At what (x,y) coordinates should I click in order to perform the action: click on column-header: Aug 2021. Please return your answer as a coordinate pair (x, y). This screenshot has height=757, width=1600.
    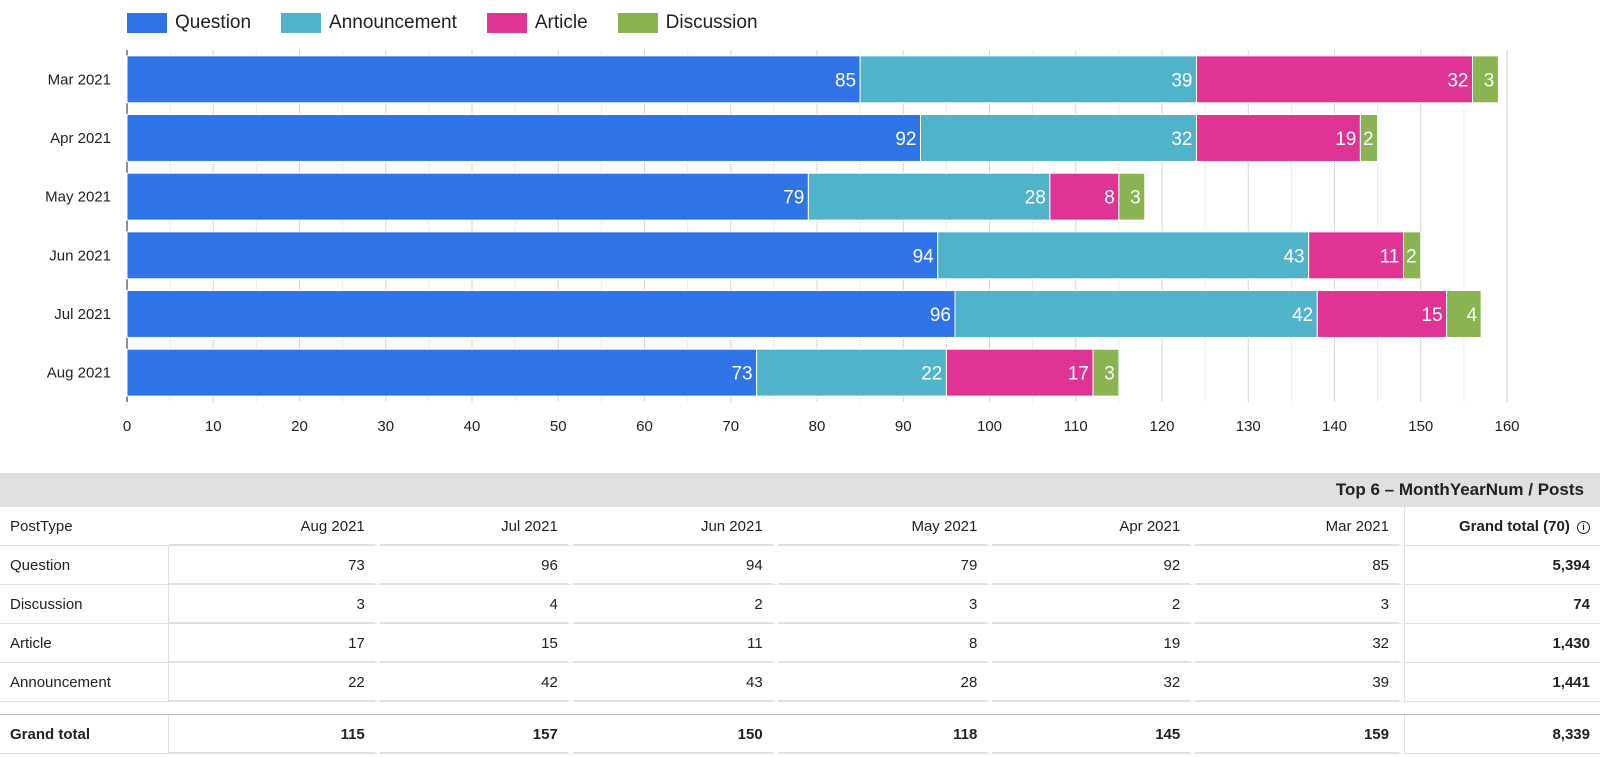
    Looking at the image, I should click on (274, 526).